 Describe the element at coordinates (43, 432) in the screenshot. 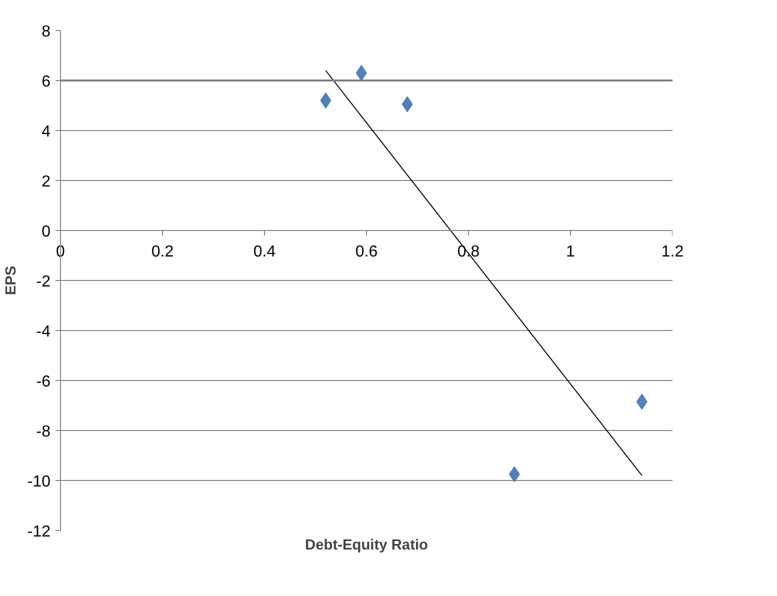

I see `y-tick-label: -8` at that location.